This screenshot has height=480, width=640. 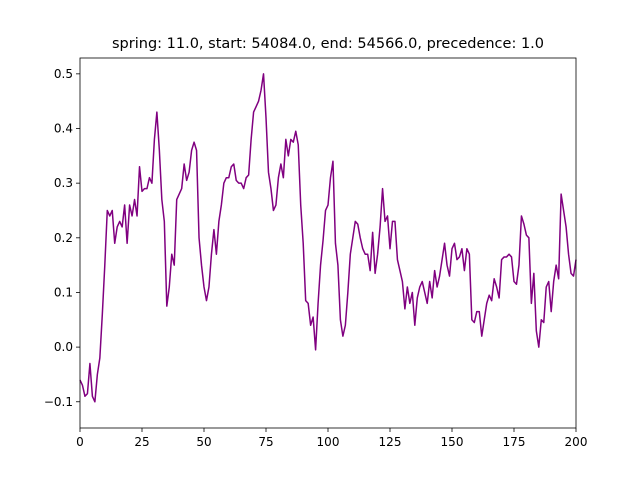 I want to click on y-tick-label: 0.1, so click(x=63, y=292).